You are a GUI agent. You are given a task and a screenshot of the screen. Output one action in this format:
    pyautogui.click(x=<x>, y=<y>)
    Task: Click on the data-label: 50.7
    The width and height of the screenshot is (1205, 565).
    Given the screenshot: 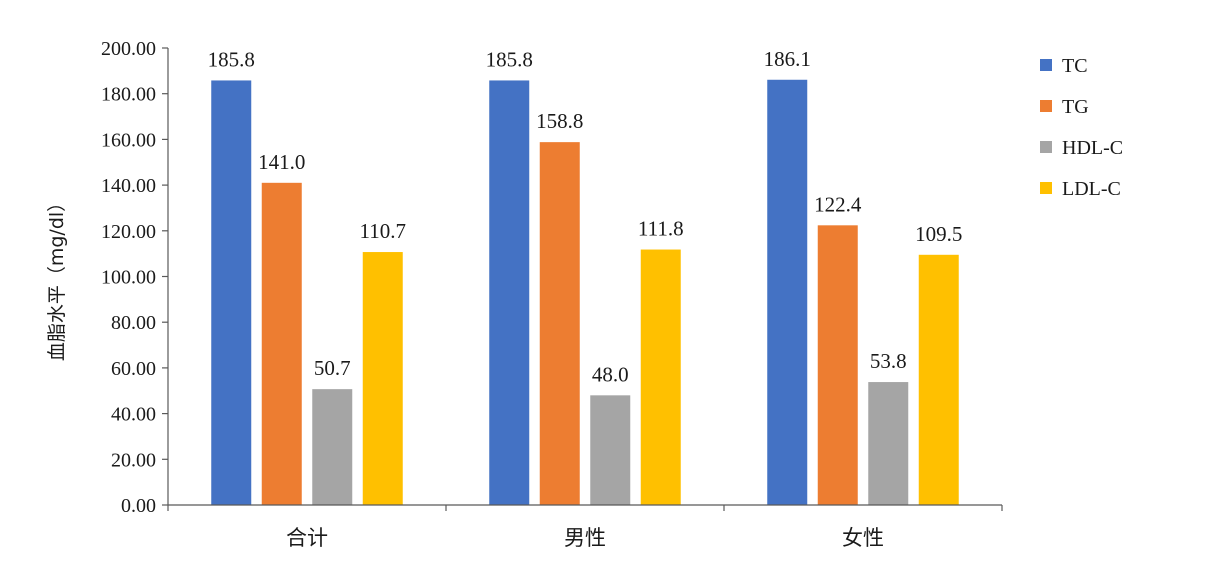 What is the action you would take?
    pyautogui.click(x=332, y=368)
    